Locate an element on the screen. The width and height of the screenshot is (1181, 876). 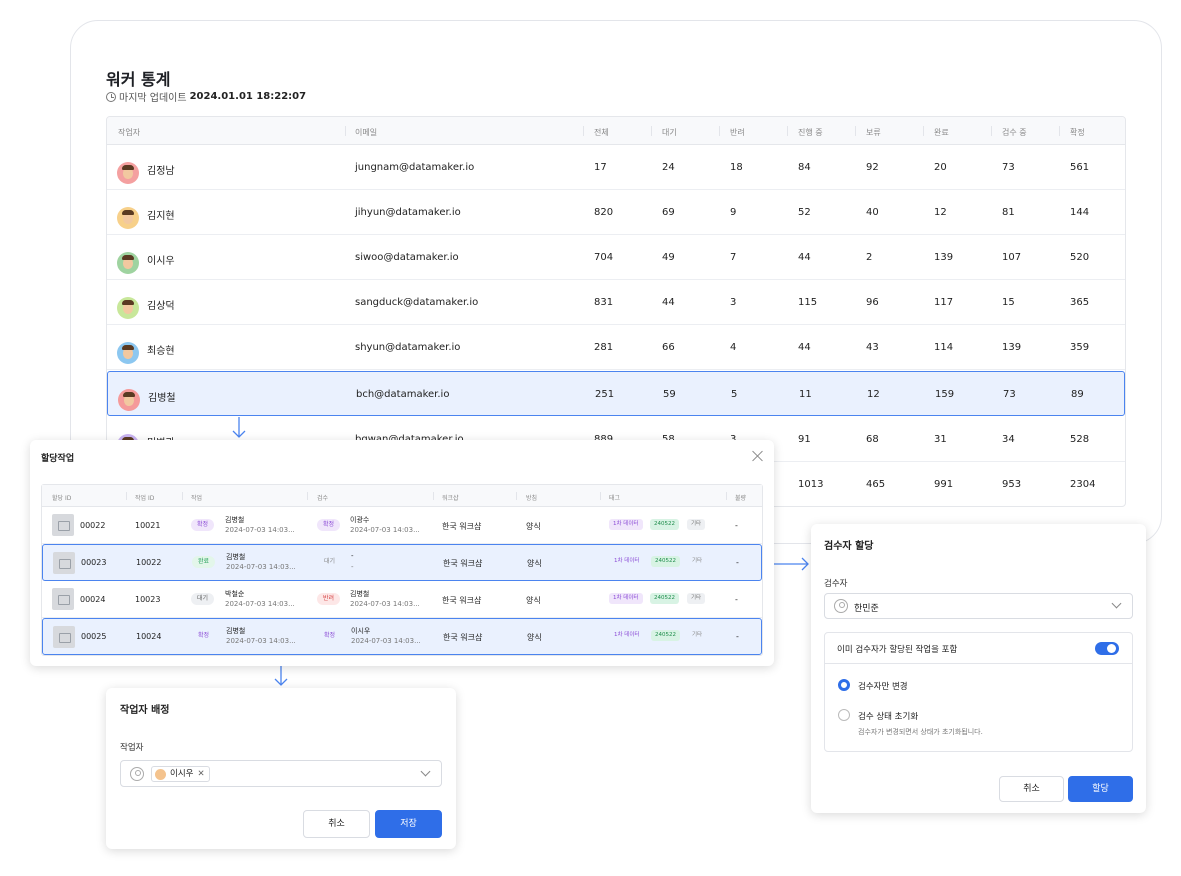
col-header-worker: 작업자 is located at coordinates (129, 132).